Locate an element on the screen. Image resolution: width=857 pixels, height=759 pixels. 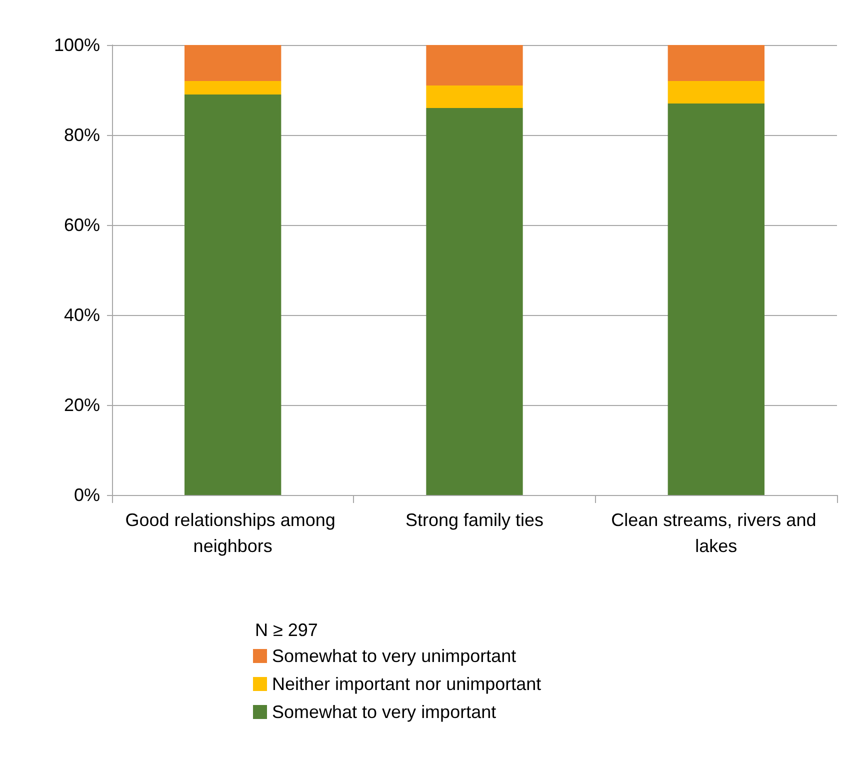
y-tick-label: 0% is located at coordinates (87, 495).